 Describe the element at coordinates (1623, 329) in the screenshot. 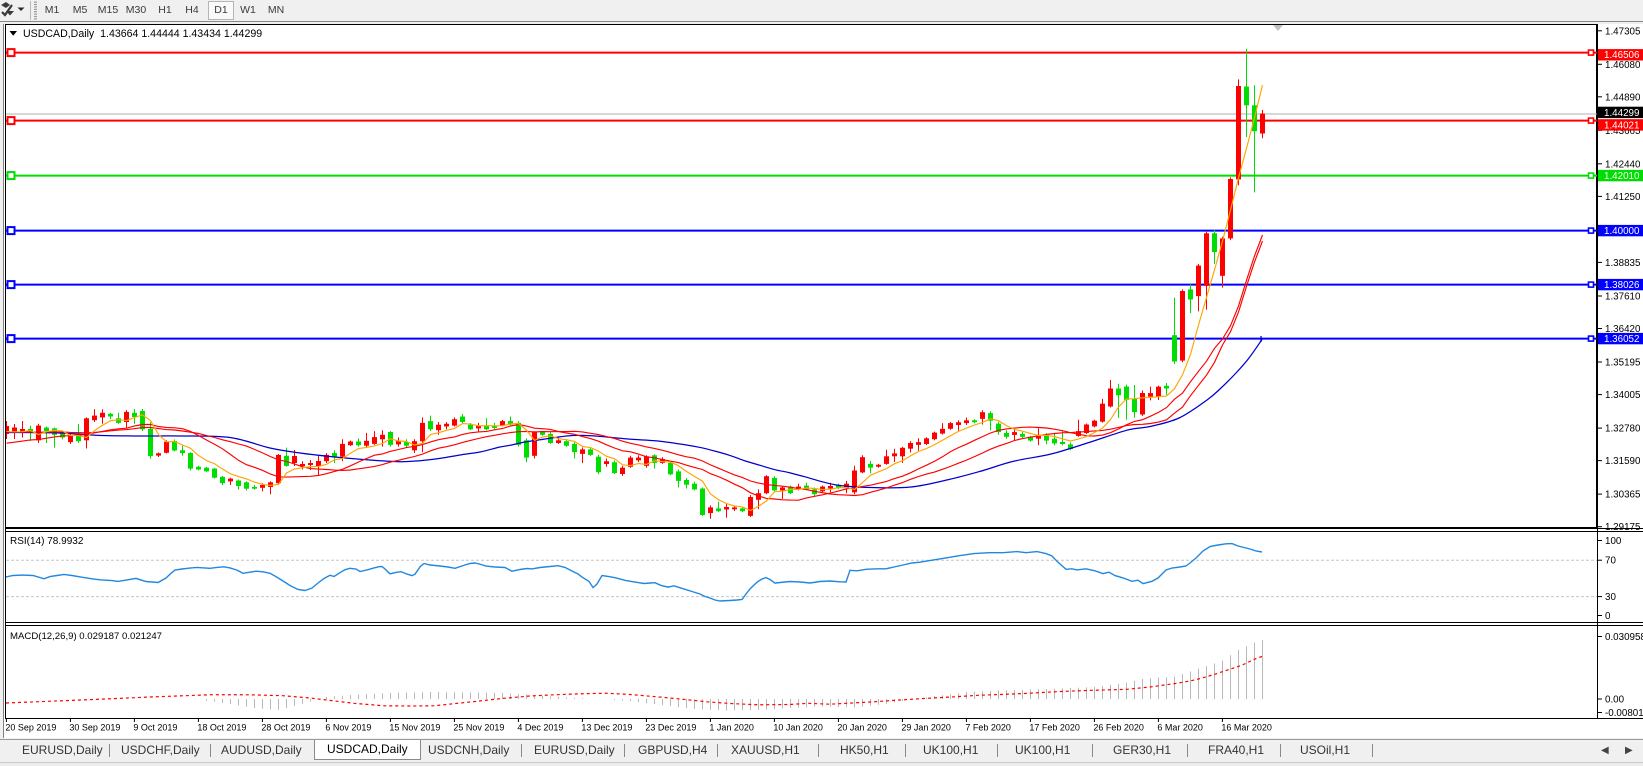

I see `svg-text: 1.36420` at that location.